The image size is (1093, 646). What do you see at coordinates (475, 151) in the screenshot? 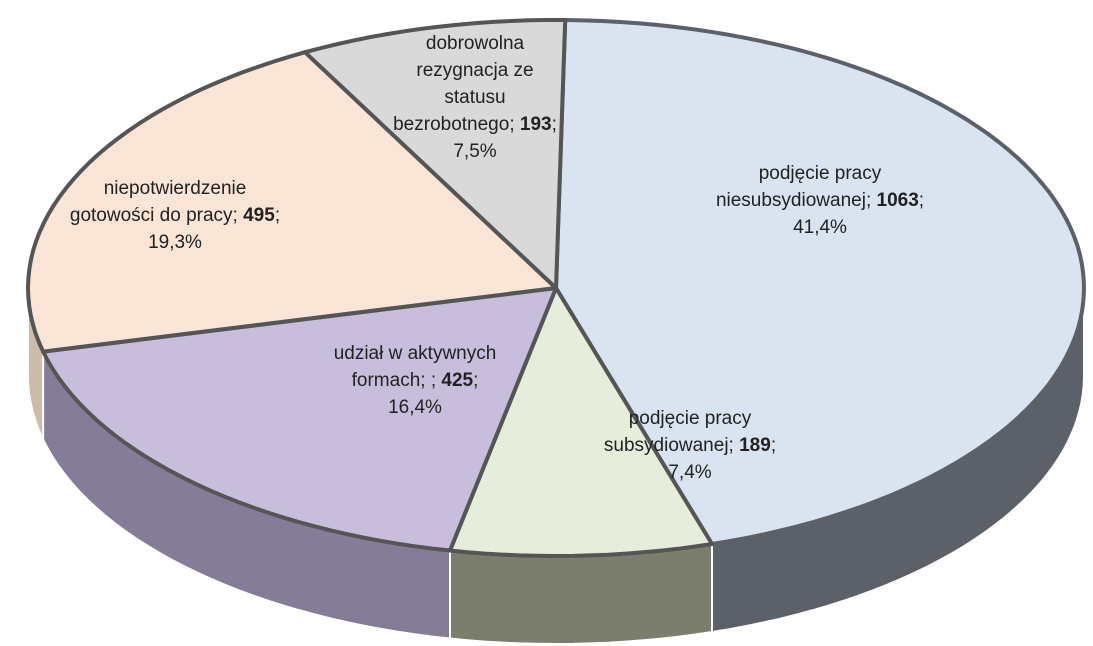
I see `label-percent: 7,5%` at bounding box center [475, 151].